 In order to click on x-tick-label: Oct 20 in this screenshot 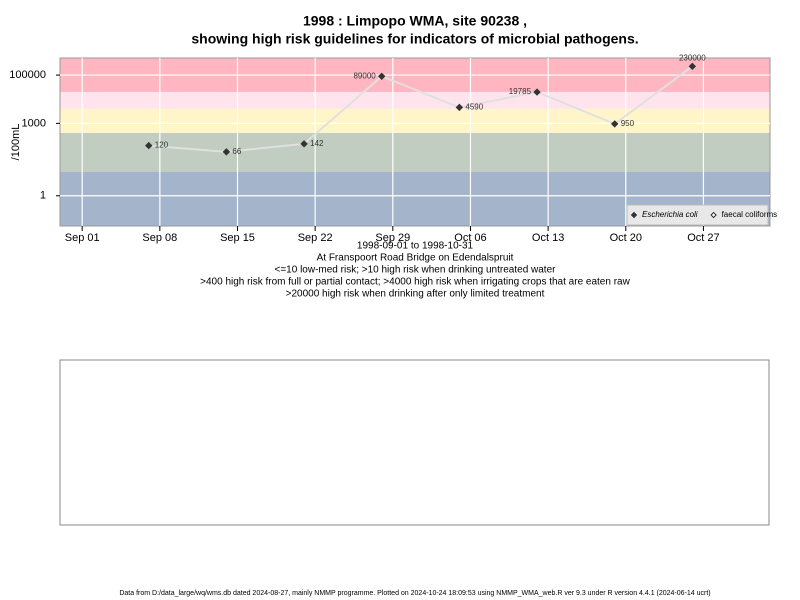, I will do `click(626, 238)`.